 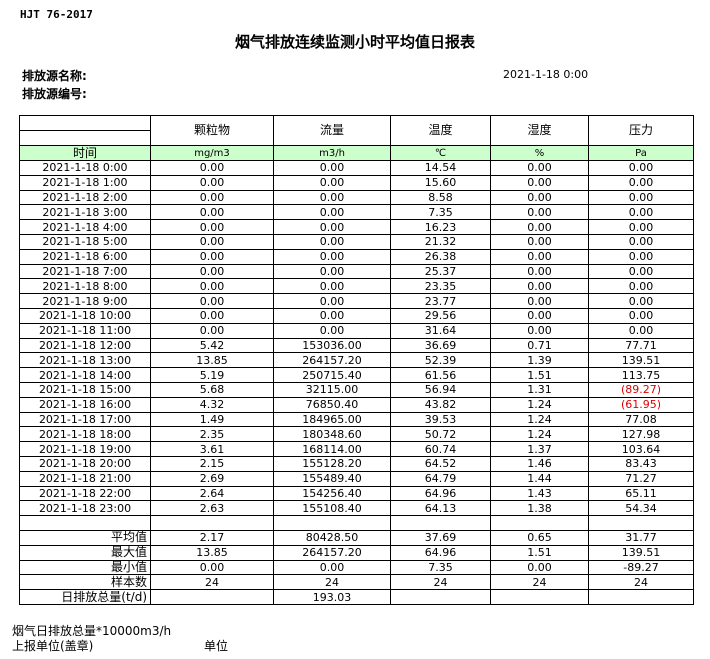 I want to click on stat-value: 0.00, so click(x=212, y=567).